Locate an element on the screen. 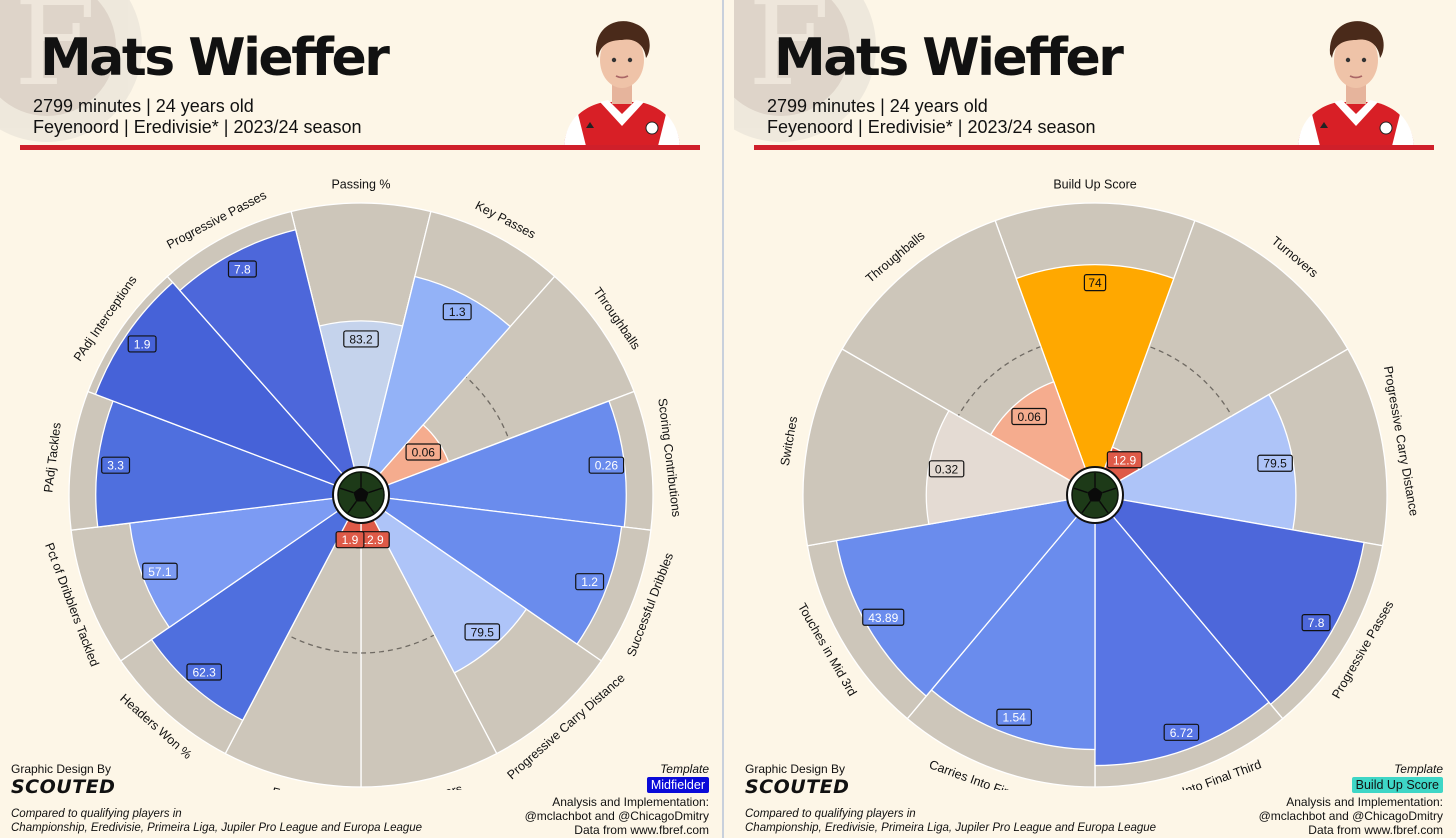 Image resolution: width=1456 pixels, height=838 pixels. panel-divider is located at coordinates (728, 419).